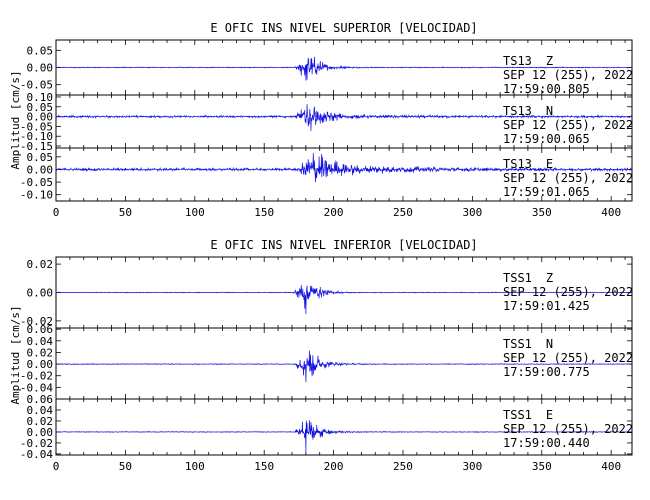 Image resolution: width=650 pixels, height=500 pixels. I want to click on station-component-label: TS13 Z, so click(528, 61).